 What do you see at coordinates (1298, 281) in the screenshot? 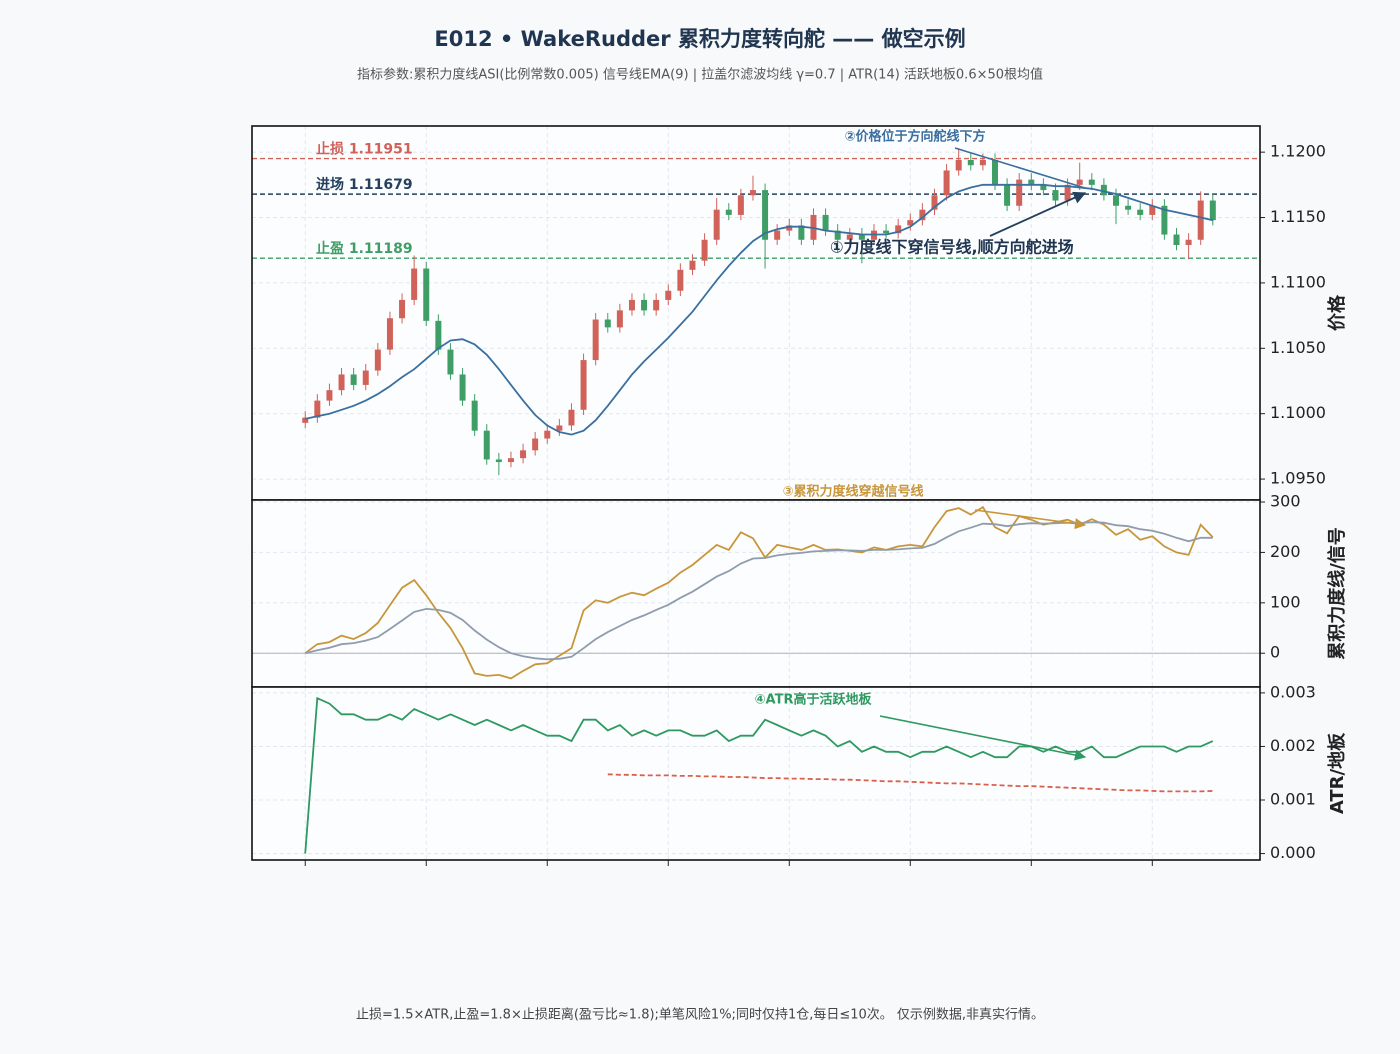
I see `y-tick-label: 1.1100` at bounding box center [1298, 281].